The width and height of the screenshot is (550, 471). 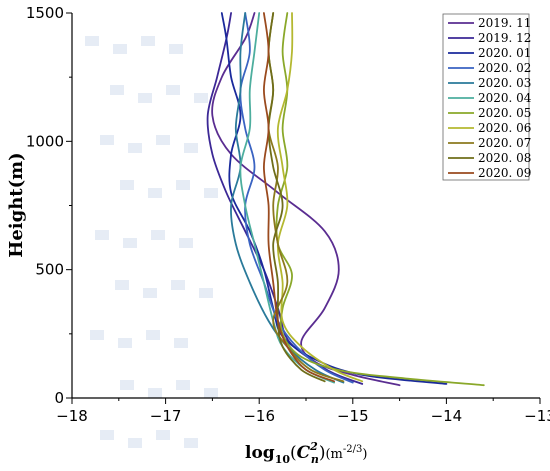 What do you see at coordinates (313, 446) in the screenshot?
I see `x-axis-label-var-sup: 2` at bounding box center [313, 446].